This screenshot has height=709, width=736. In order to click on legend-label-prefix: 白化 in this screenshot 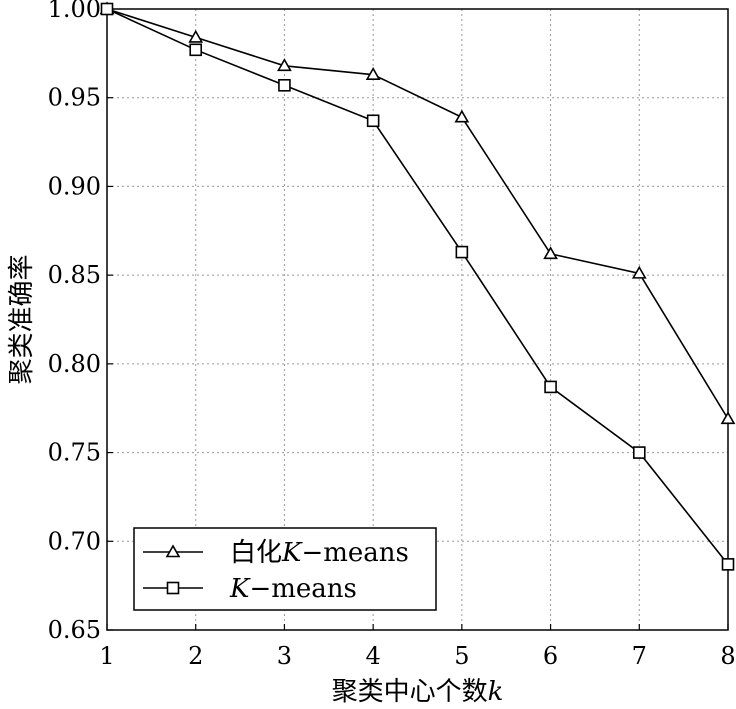, I will do `click(256, 553)`.